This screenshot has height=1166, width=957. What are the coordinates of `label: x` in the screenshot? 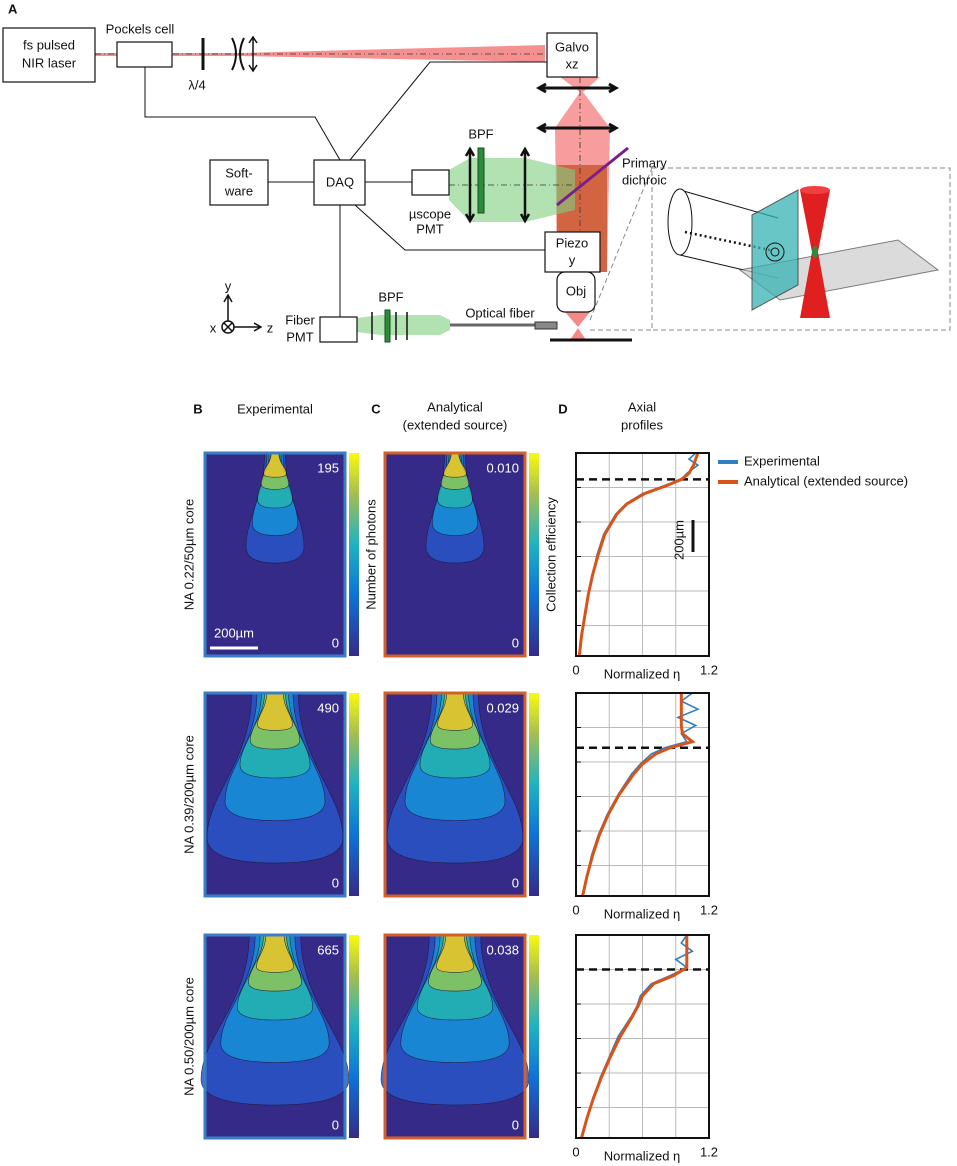 It's located at (213, 327).